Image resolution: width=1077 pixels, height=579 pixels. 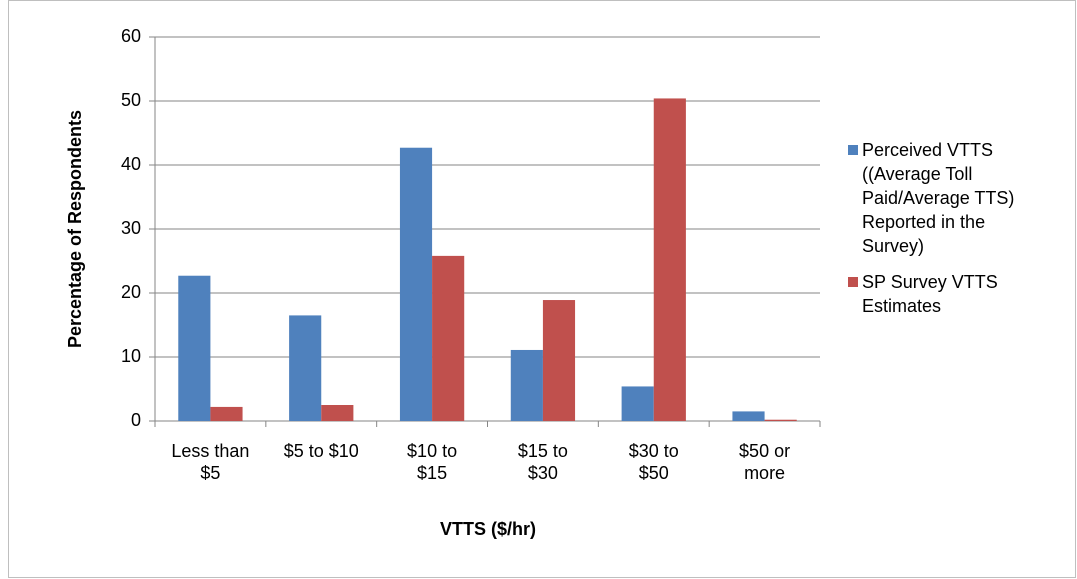 I want to click on y-tick-label: 10, so click(x=131, y=356).